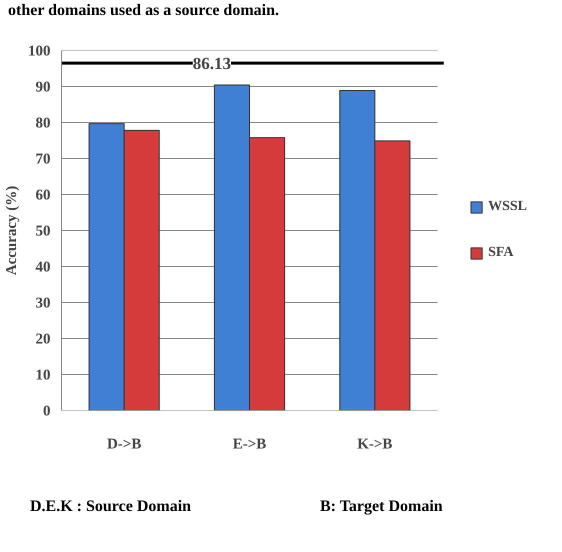  Describe the element at coordinates (501, 253) in the screenshot. I see `legend-label: SFA` at that location.